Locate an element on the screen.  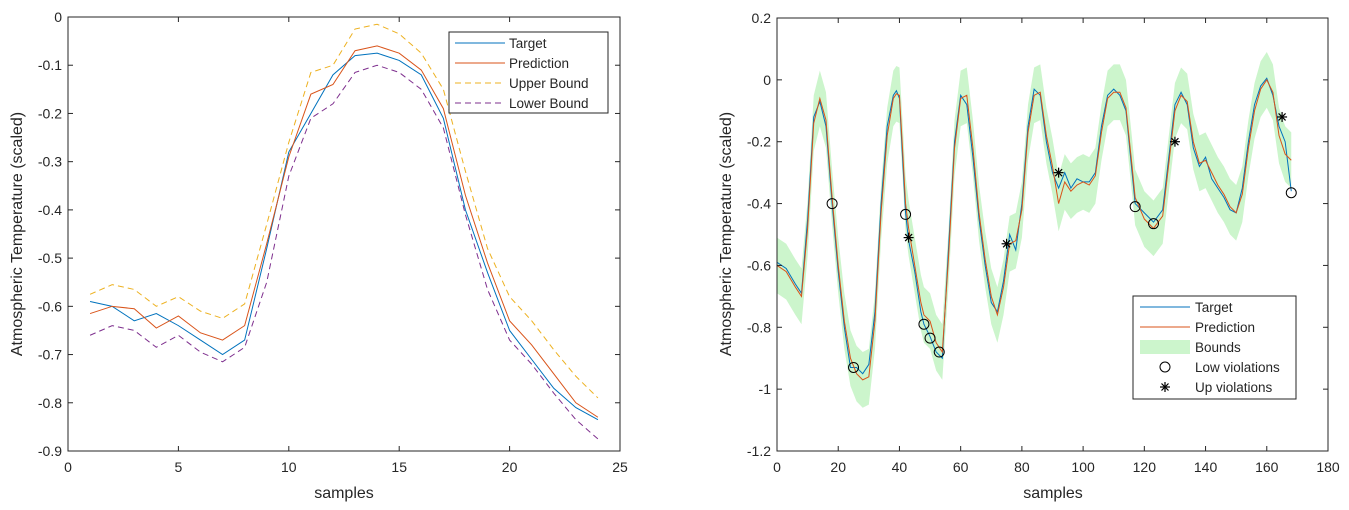
right-x-tick-label: 140 is located at coordinates (1206, 467).